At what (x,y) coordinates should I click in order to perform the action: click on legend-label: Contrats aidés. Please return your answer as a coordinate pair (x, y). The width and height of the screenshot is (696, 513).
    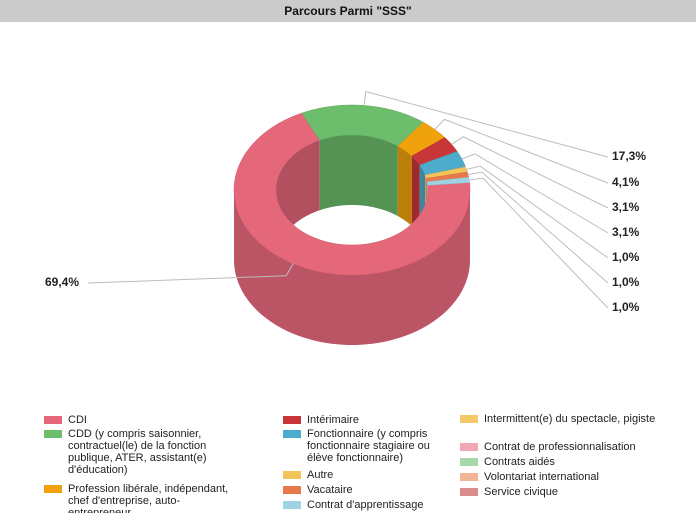
    Looking at the image, I should click on (519, 462).